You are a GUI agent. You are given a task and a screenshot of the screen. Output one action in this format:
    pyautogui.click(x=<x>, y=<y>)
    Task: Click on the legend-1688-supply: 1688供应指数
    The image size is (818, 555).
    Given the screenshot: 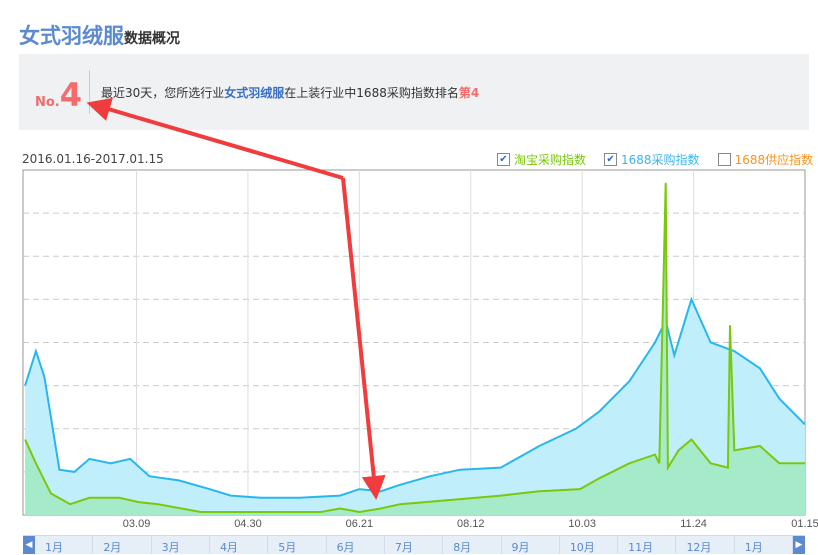 What is the action you would take?
    pyautogui.click(x=765, y=159)
    